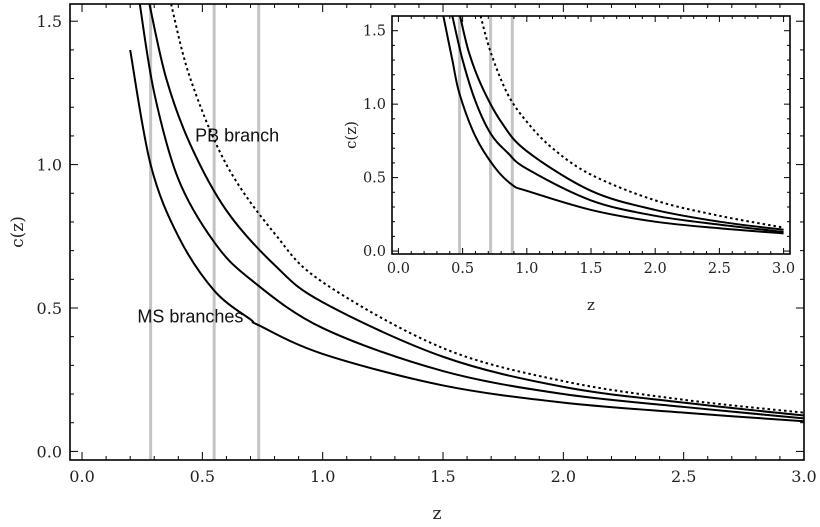  I want to click on main-x-tick-label: 3.0, so click(803, 476).